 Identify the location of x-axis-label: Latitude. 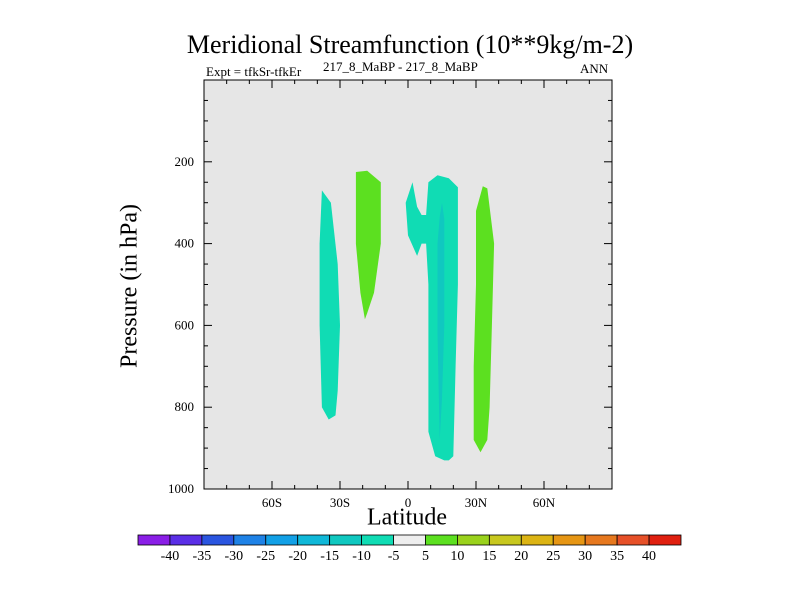
(407, 517).